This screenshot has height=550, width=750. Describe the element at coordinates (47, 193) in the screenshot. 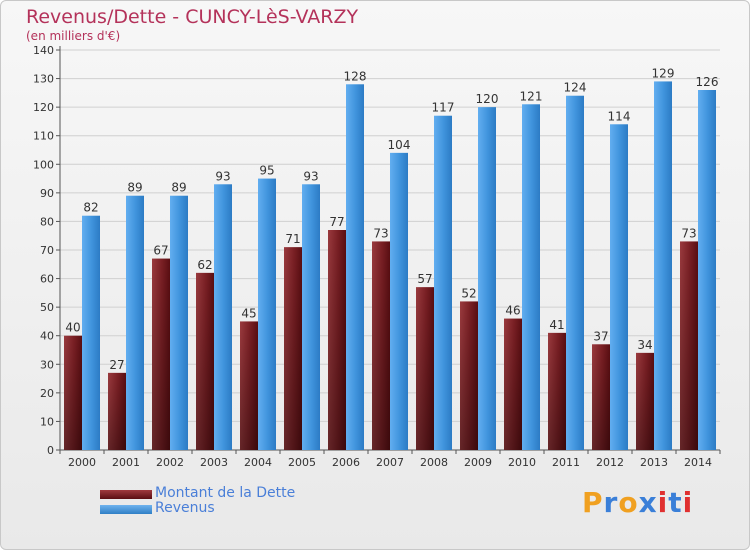

I see `y-tick-label: 90` at that location.